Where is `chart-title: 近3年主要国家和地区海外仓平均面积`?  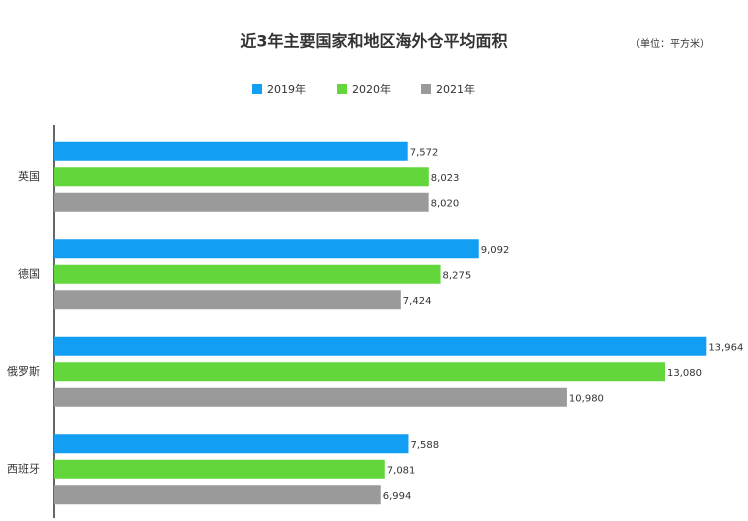
chart-title: 近3年主要国家和地区海外仓平均面积 is located at coordinates (373, 41).